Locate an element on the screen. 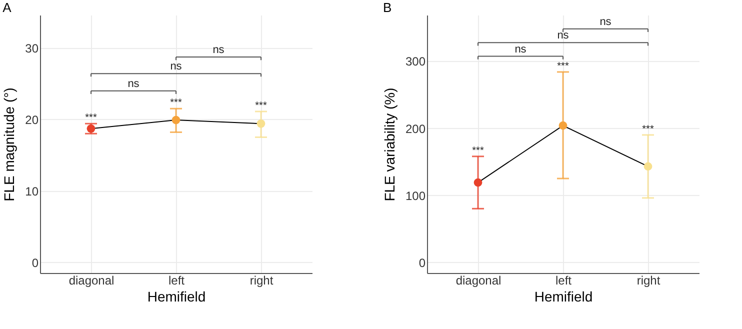 Image resolution: width=742 pixels, height=329 pixels. y-tick-label: 100 is located at coordinates (415, 195).